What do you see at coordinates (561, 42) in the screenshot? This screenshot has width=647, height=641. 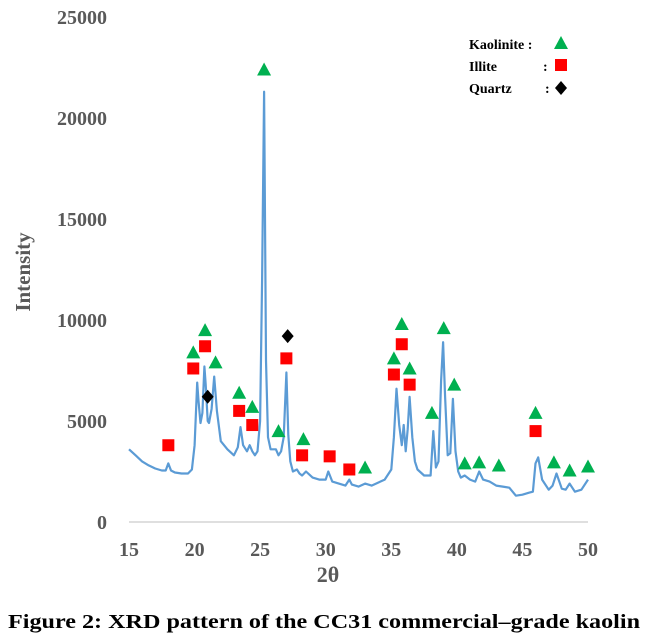 I see `legend-symbol-kaolinite` at bounding box center [561, 42].